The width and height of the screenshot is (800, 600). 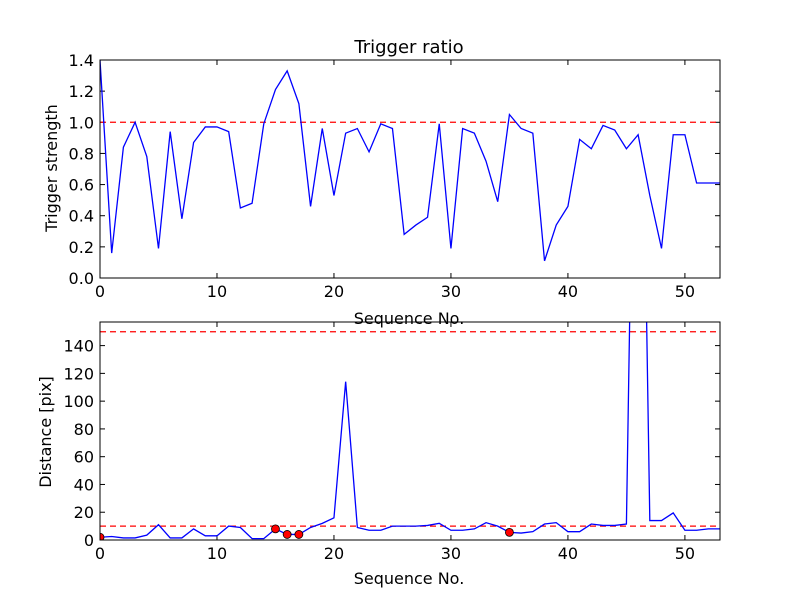 I want to click on bottom-chart-ytick-label: 60, so click(x=84, y=457).